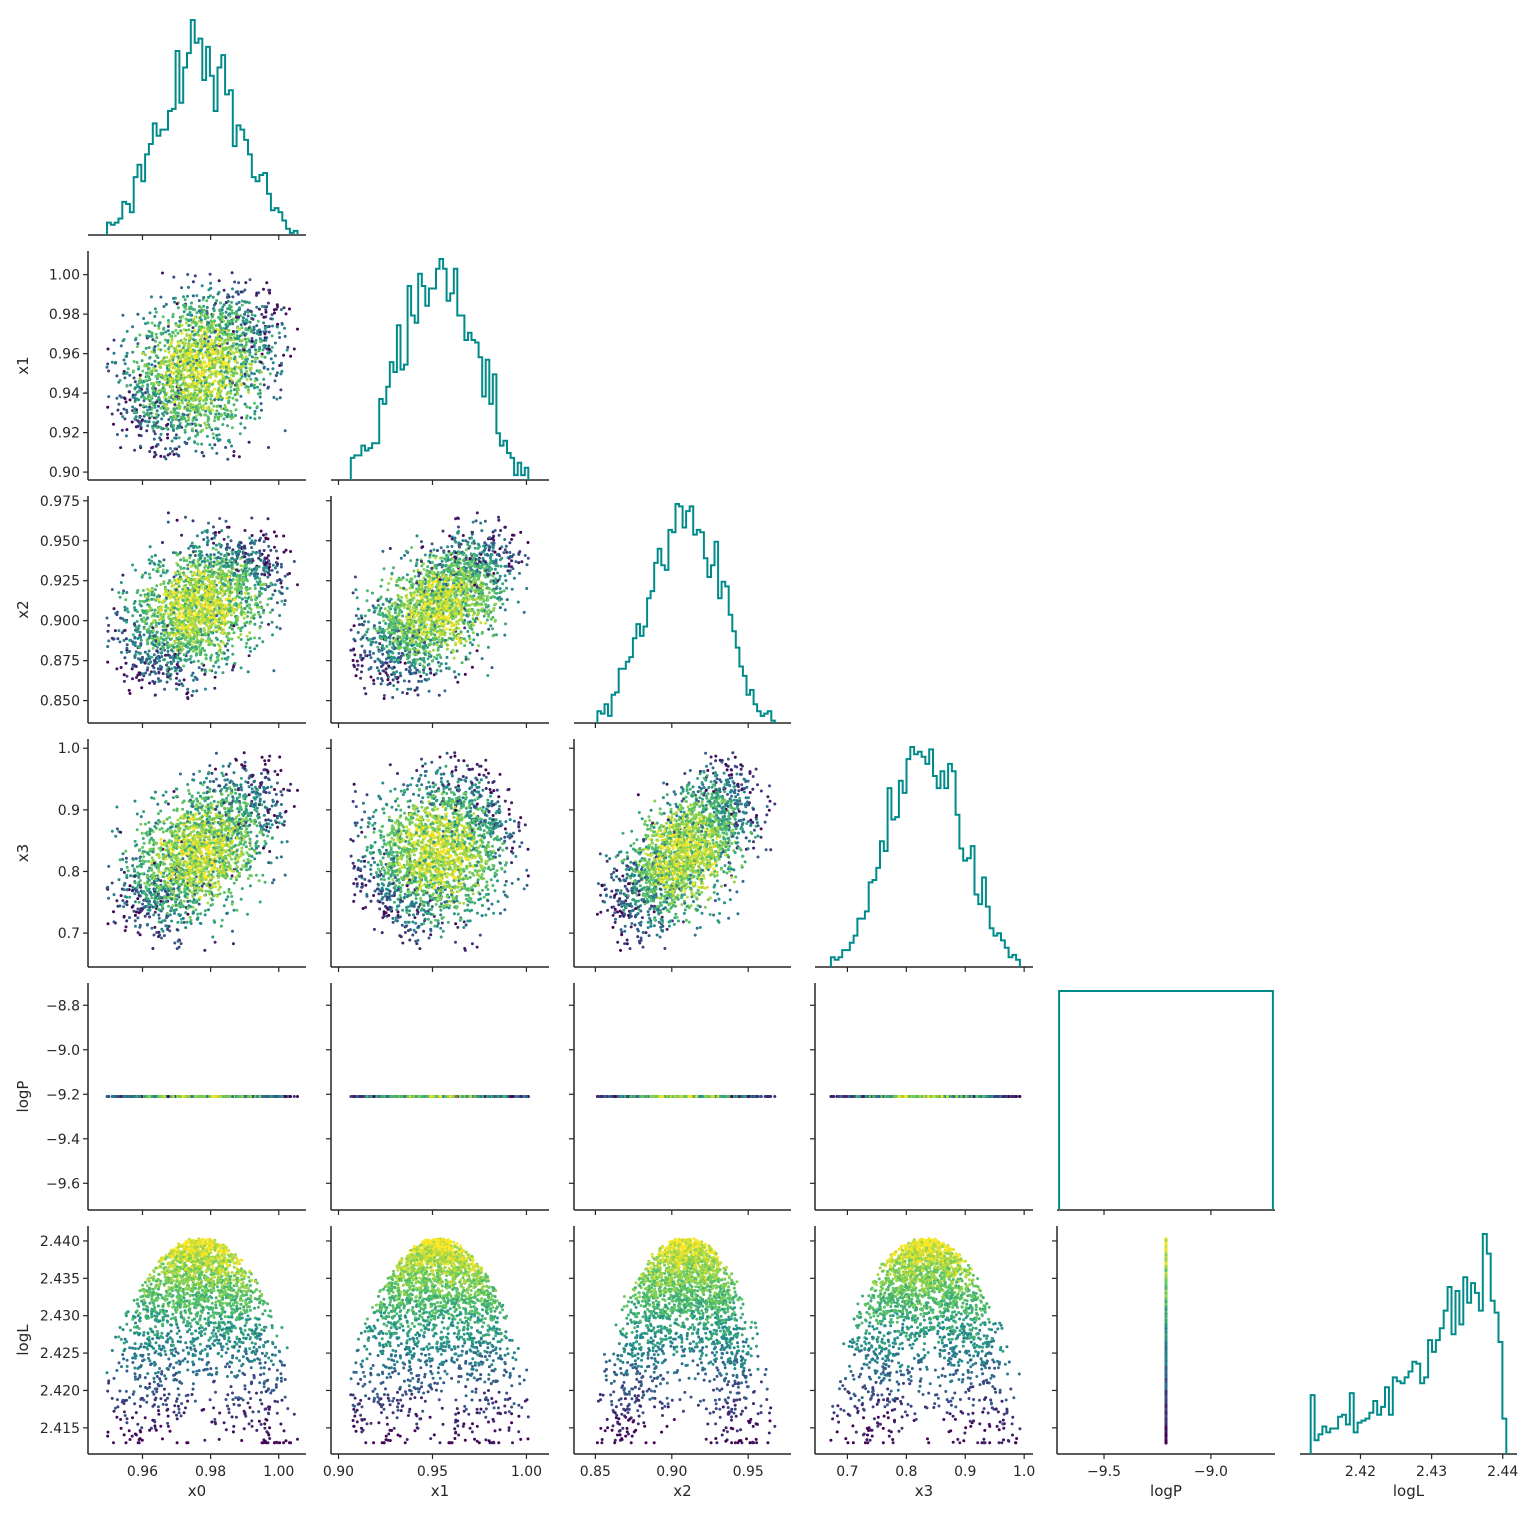  Describe the element at coordinates (60, 502) in the screenshot. I see `y-tick-label: 0.975` at that location.